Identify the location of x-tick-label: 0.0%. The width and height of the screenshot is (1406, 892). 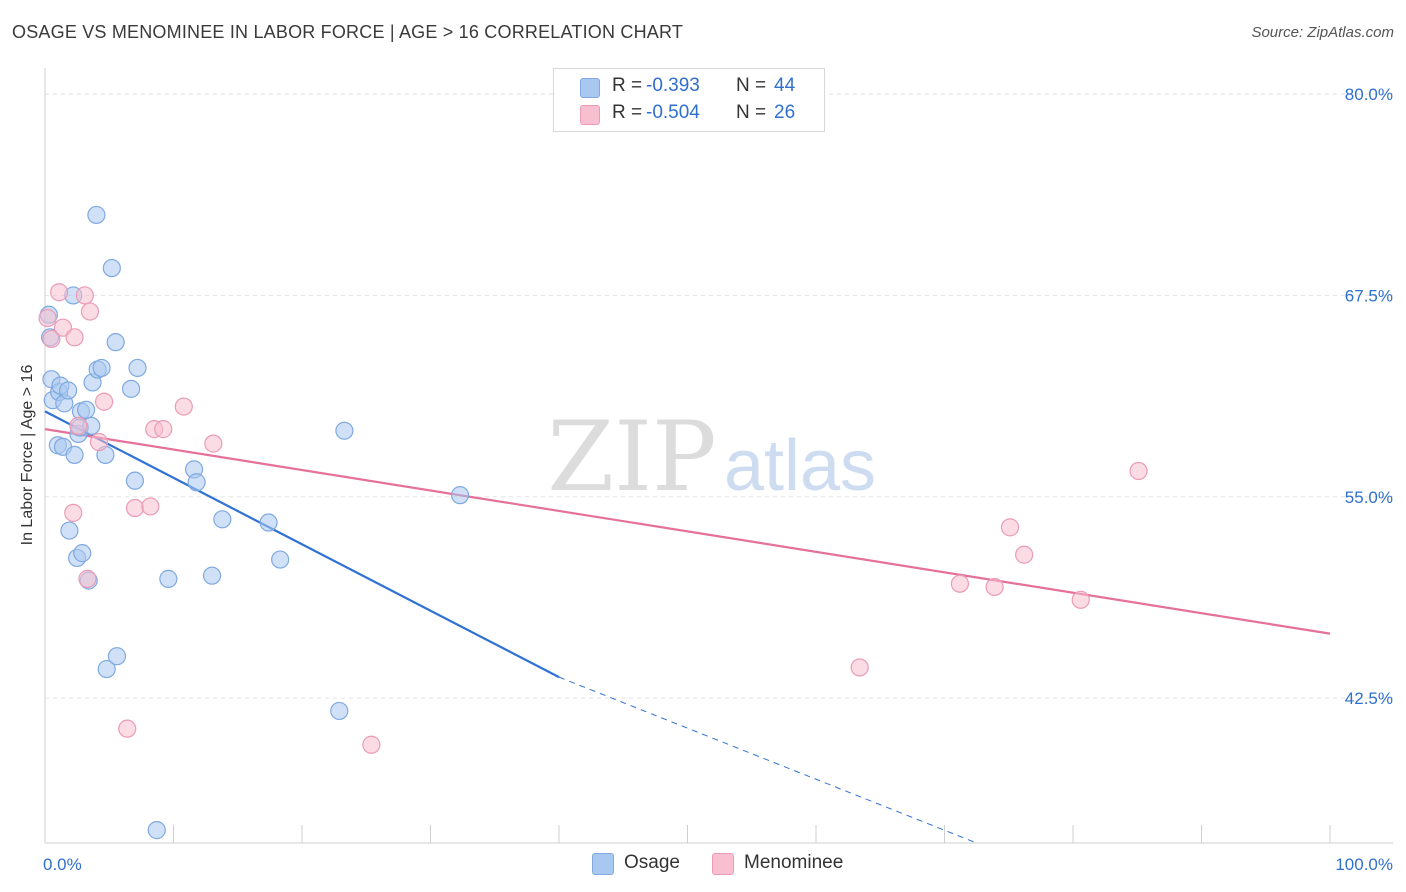
(62, 864).